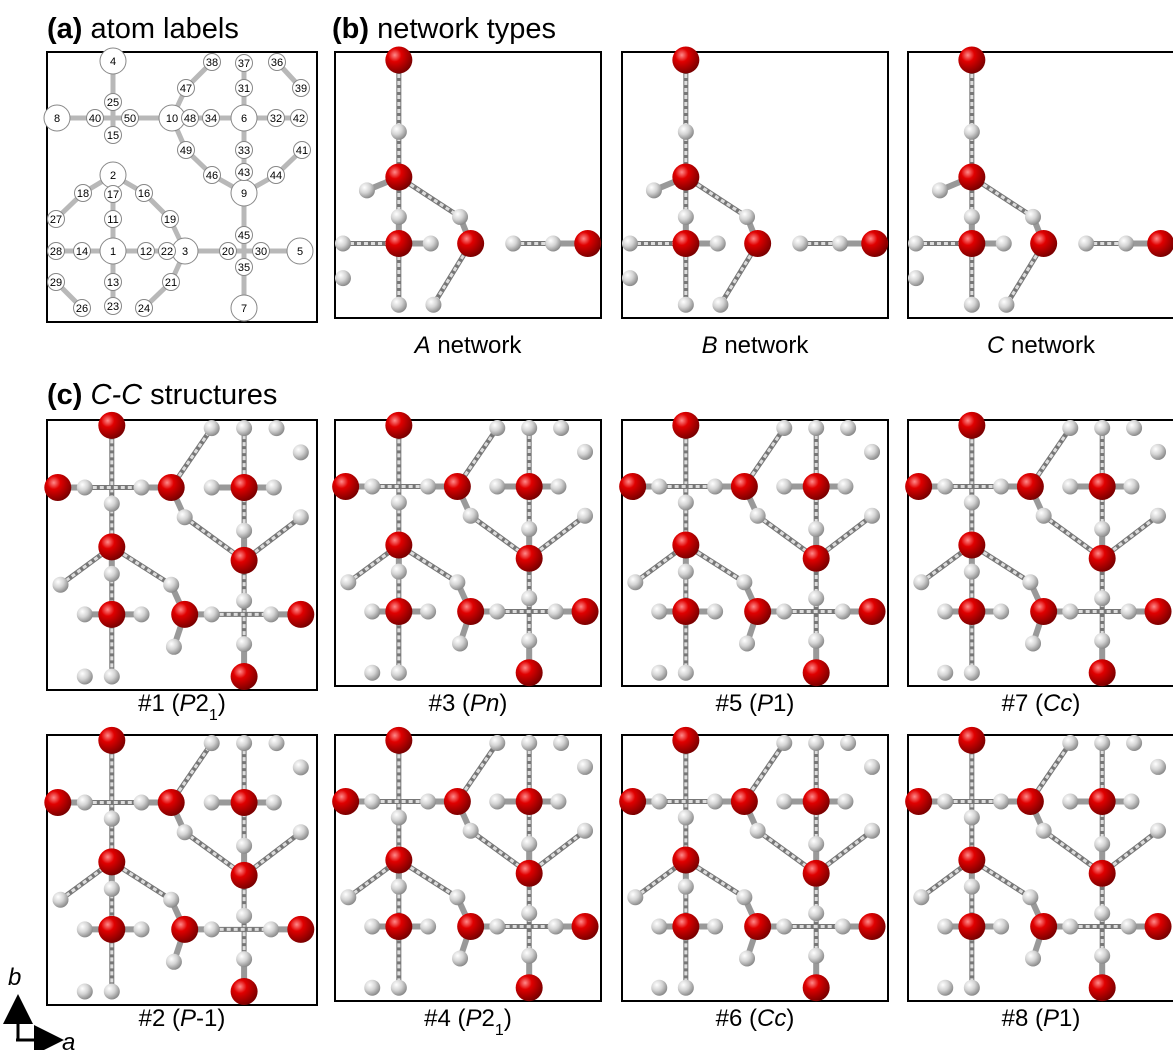 This screenshot has width=1173, height=1050. I want to click on text-part: #1 (, so click(158, 703).